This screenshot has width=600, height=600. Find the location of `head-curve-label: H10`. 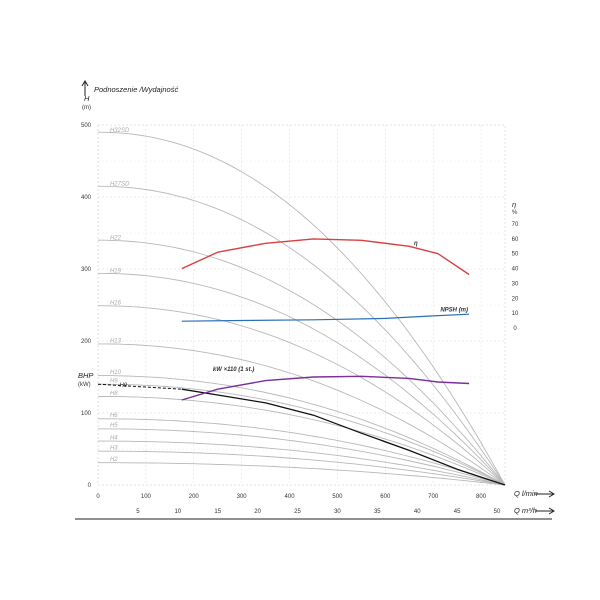

head-curve-label: H10 is located at coordinates (116, 373).